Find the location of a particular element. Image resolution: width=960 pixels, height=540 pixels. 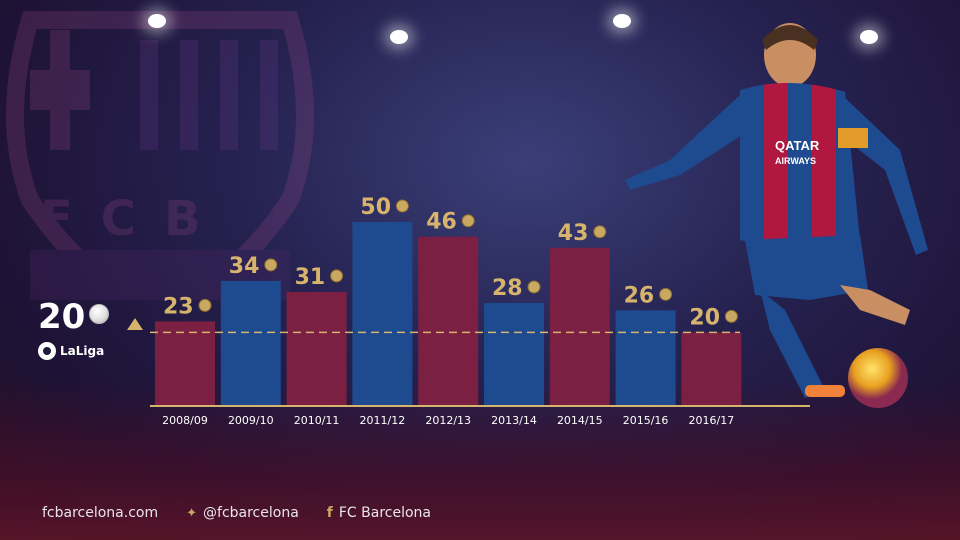

value-label: 34 is located at coordinates (244, 266).